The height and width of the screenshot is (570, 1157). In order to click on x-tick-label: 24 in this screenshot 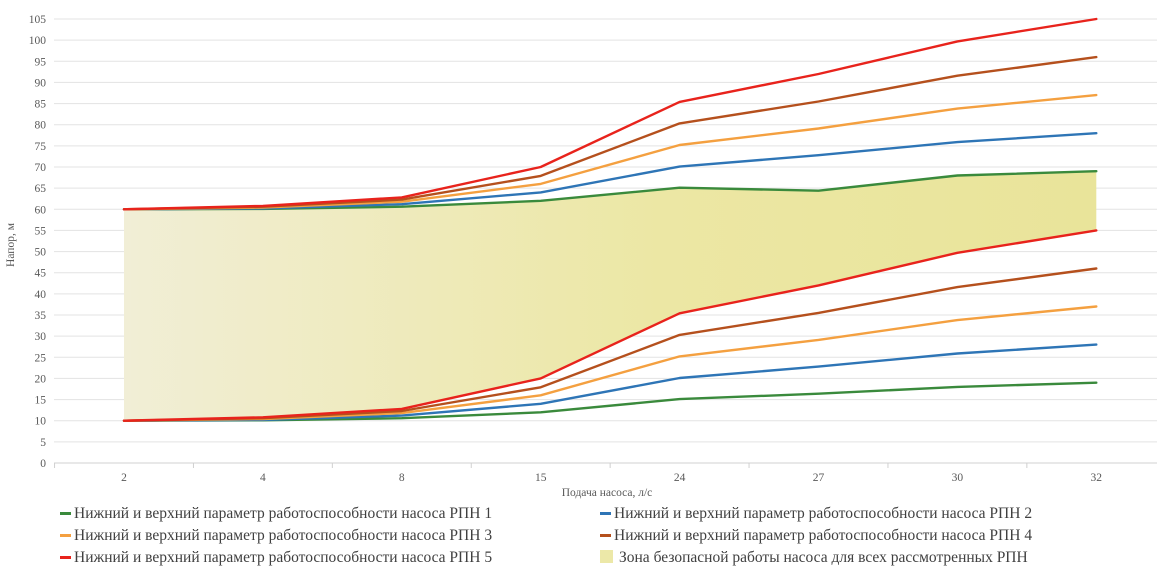, I will do `click(680, 478)`.